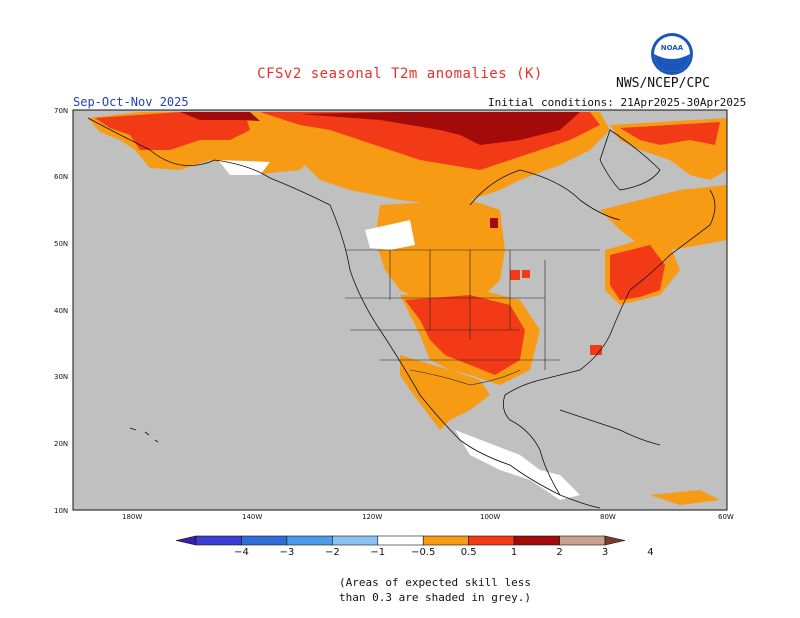 The image size is (800, 618). I want to click on longitude-labels: 180W 140W 120W 100W 80W 60W, so click(428, 517).